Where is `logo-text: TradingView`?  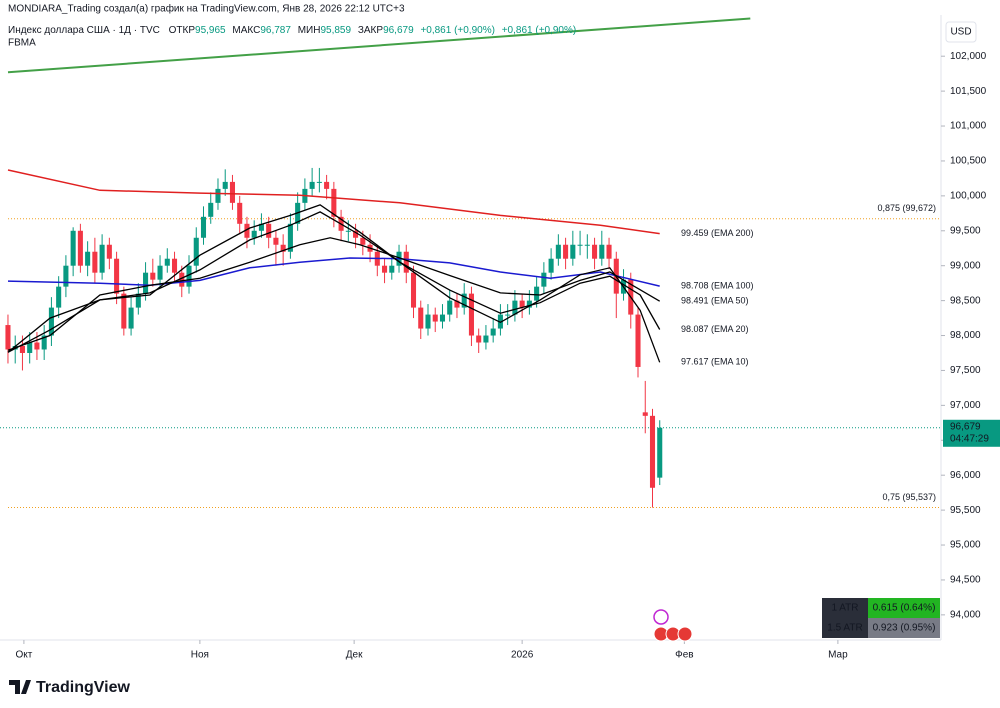 logo-text: TradingView is located at coordinates (83, 687).